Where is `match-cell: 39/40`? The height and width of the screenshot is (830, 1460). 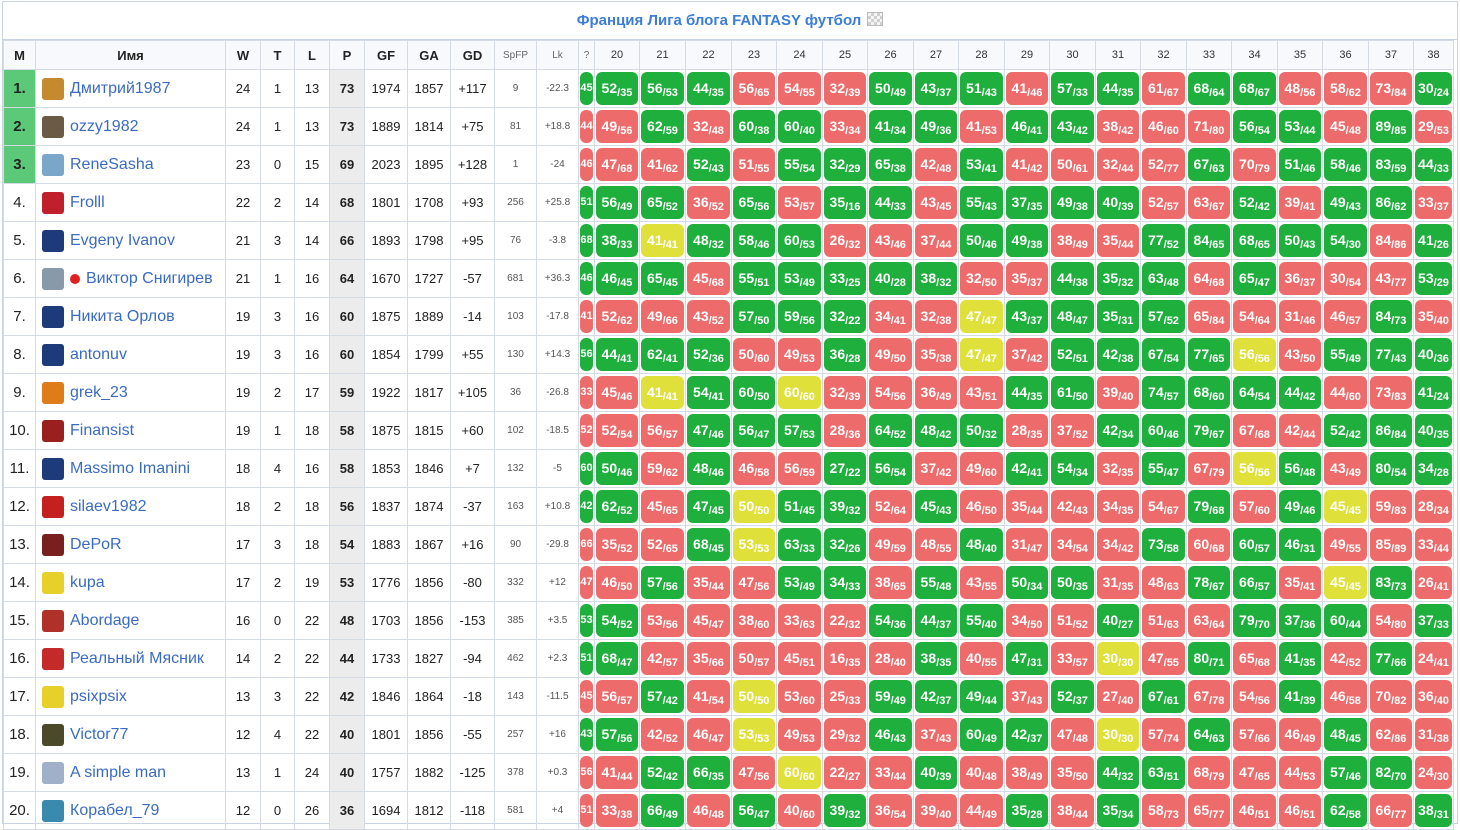 match-cell: 39/40 is located at coordinates (936, 810).